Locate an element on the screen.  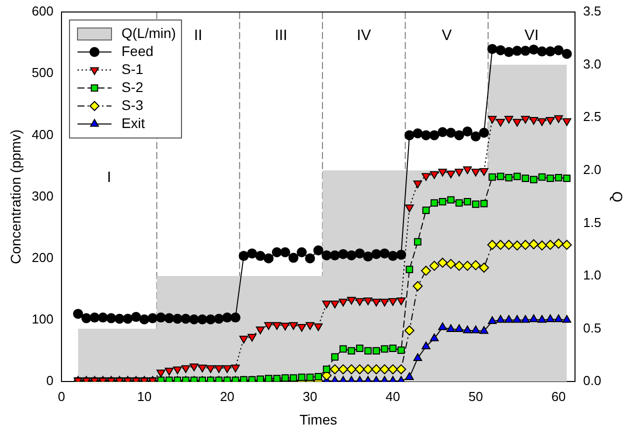
x-tick-label: 40 is located at coordinates (393, 396).